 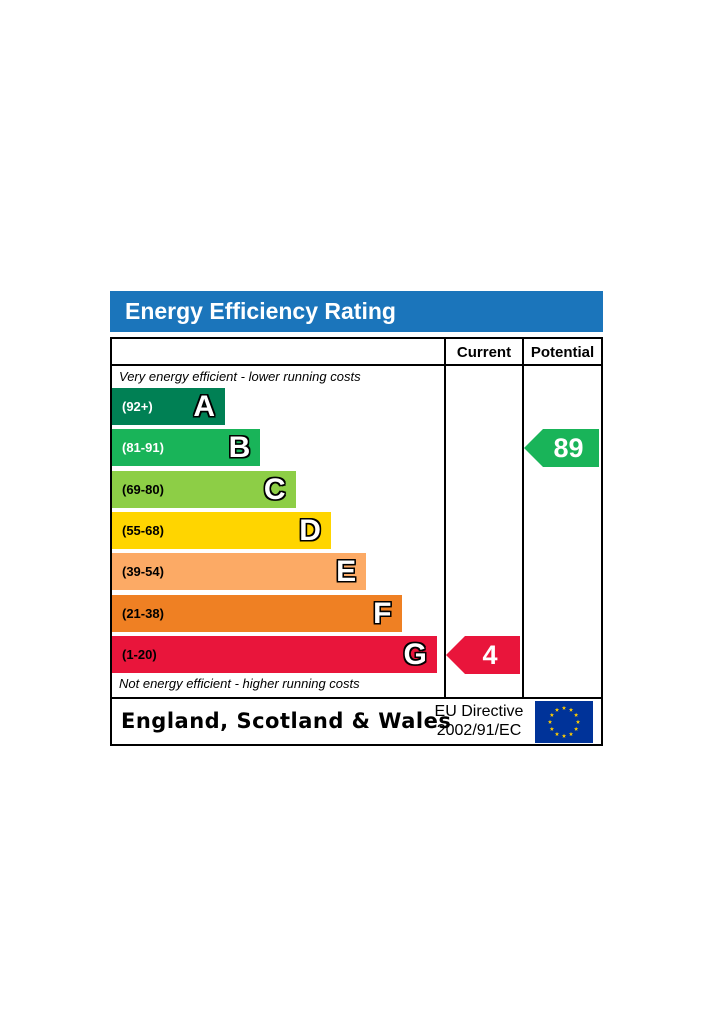 I want to click on band-range-label: (55-68), so click(x=143, y=530).